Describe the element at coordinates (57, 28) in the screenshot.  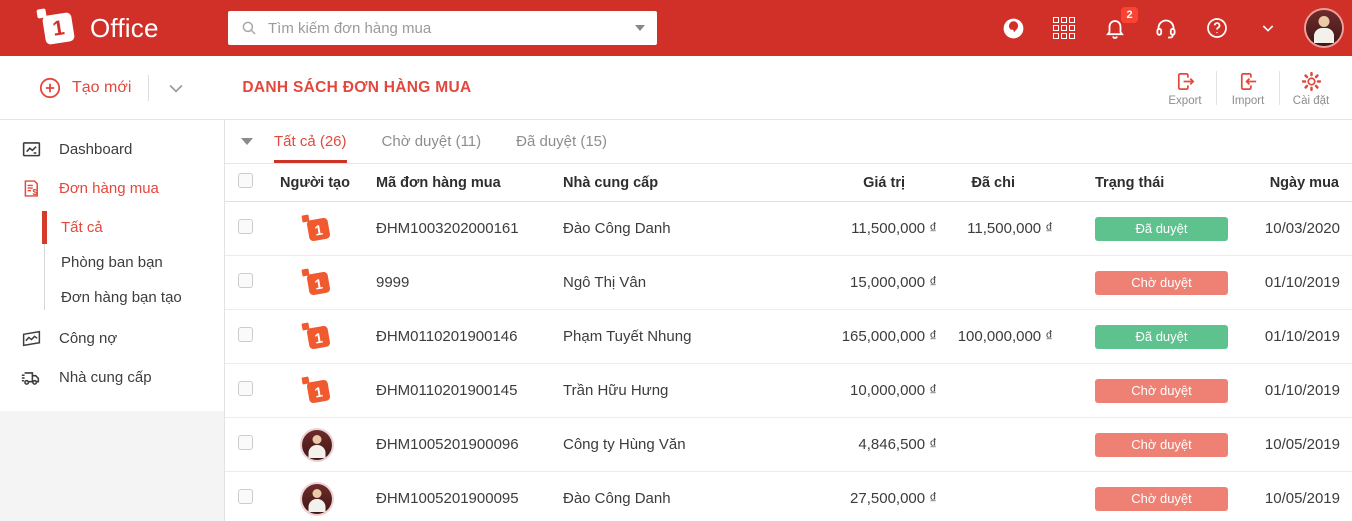
I see `one-office-logo-icon: 1` at that location.